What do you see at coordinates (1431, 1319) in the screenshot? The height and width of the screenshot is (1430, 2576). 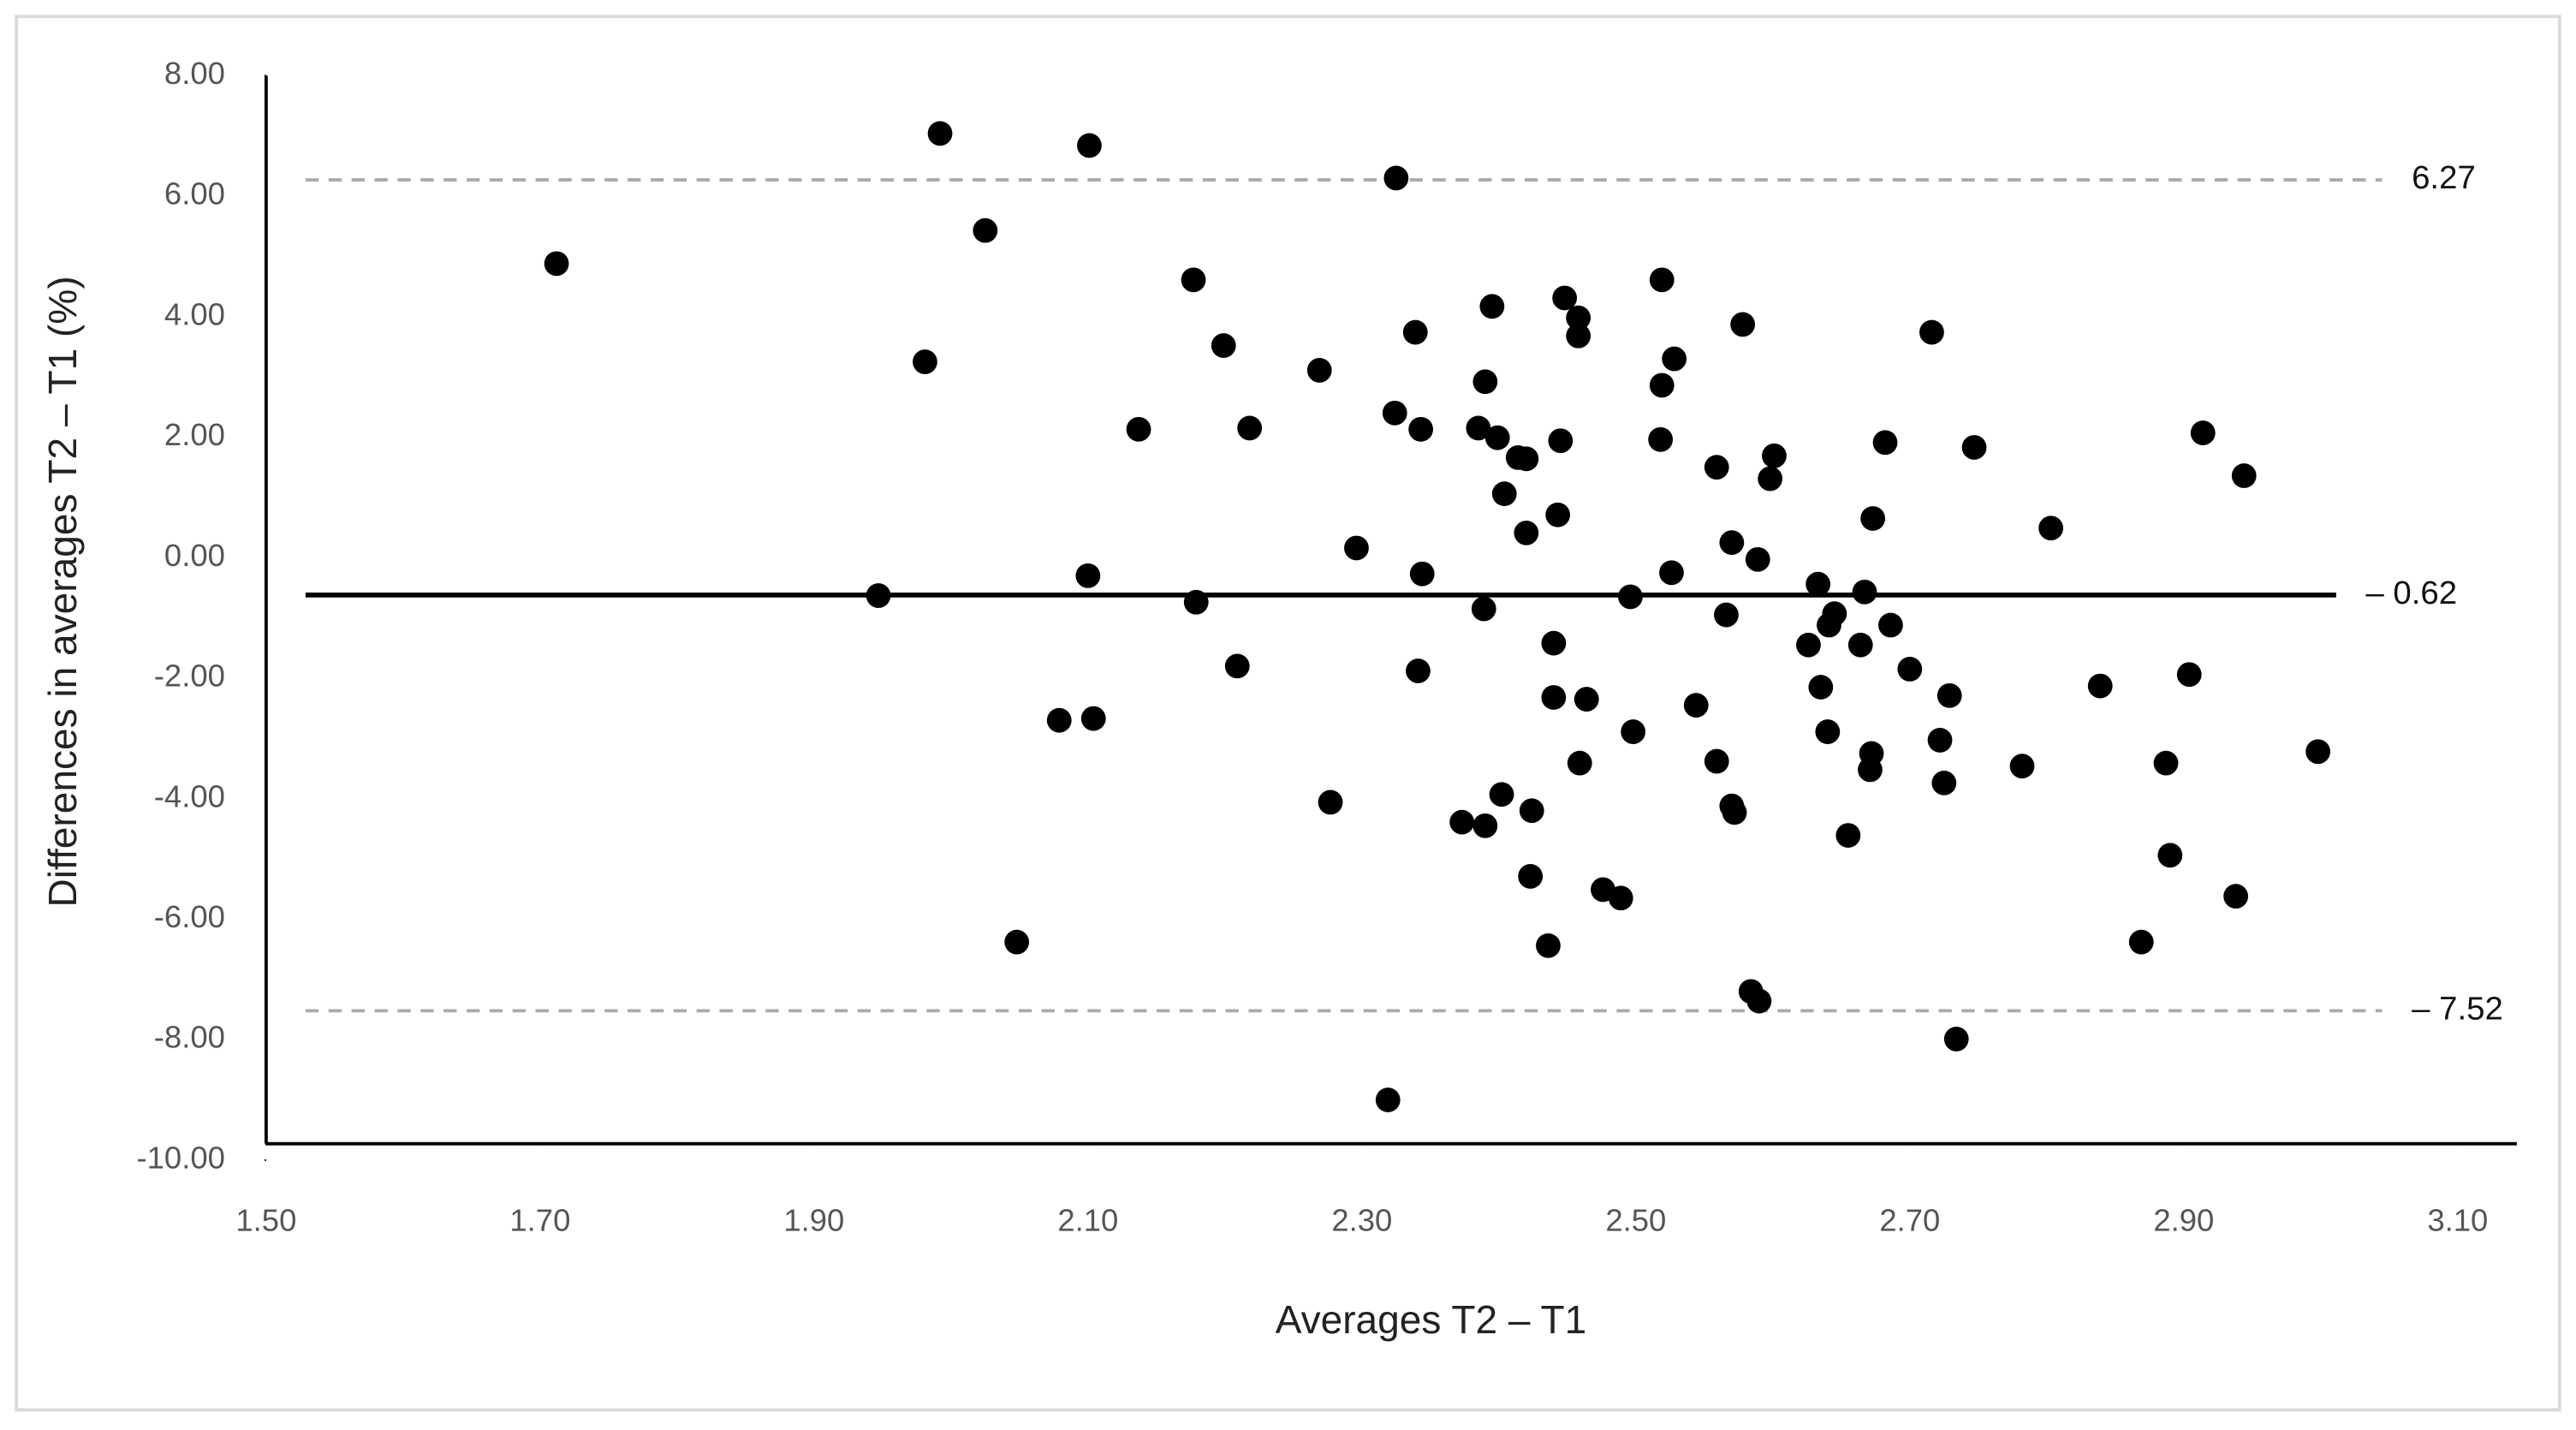 I see `x-axis-title: Averages T2 – T1` at bounding box center [1431, 1319].